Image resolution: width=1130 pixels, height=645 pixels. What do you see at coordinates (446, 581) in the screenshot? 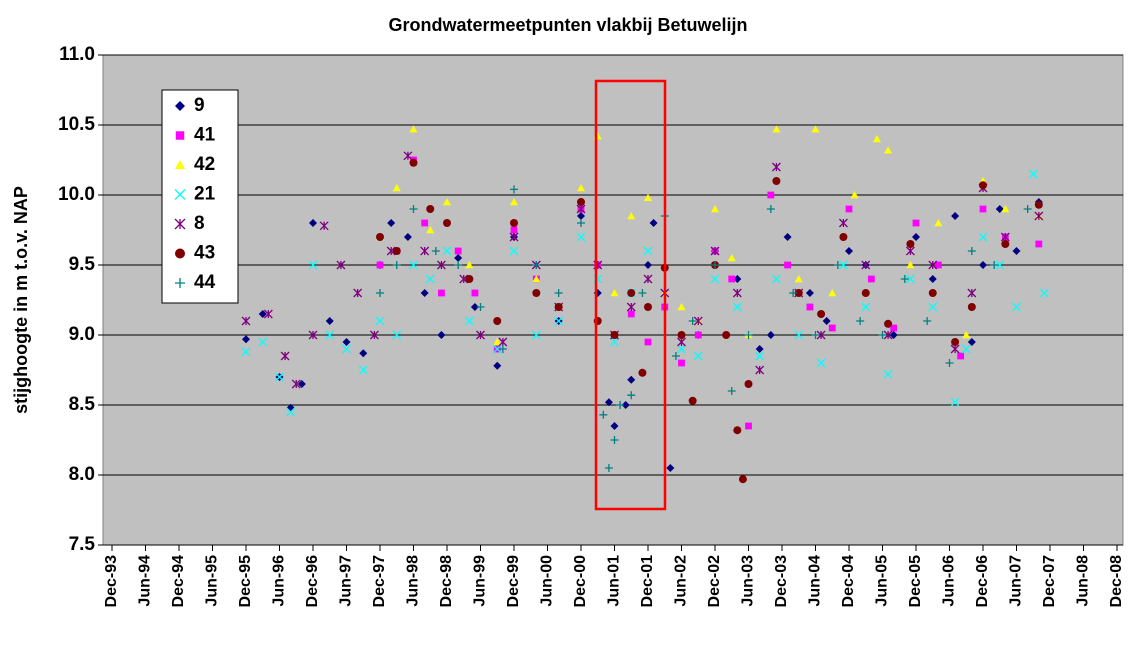
I see `x-tick-label: Dec-98` at bounding box center [446, 581].